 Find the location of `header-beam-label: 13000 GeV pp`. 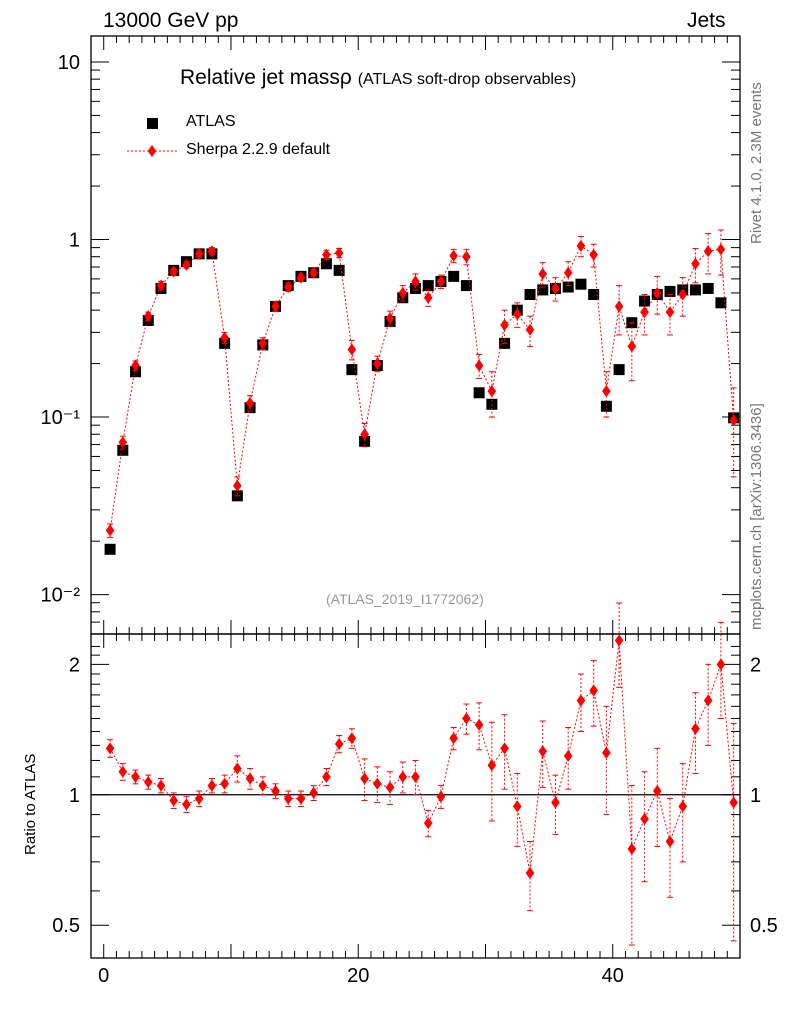

header-beam-label: 13000 GeV pp is located at coordinates (171, 20).